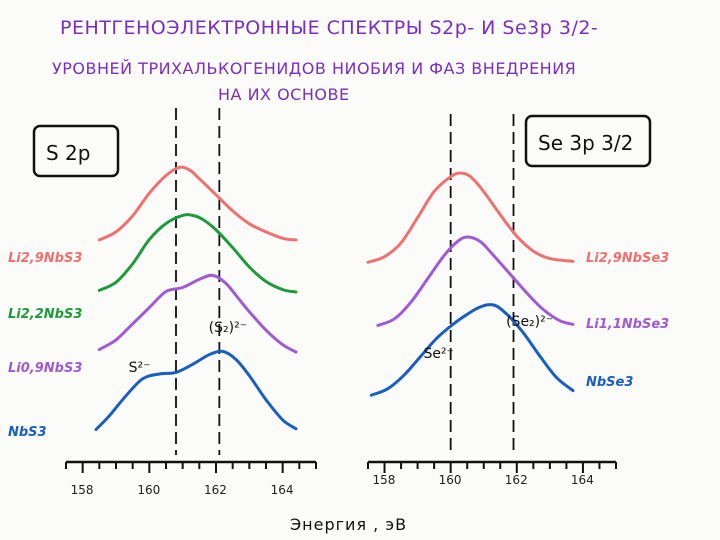  What do you see at coordinates (197, 253) in the screenshot?
I see `series-line-li22nbs3` at bounding box center [197, 253].